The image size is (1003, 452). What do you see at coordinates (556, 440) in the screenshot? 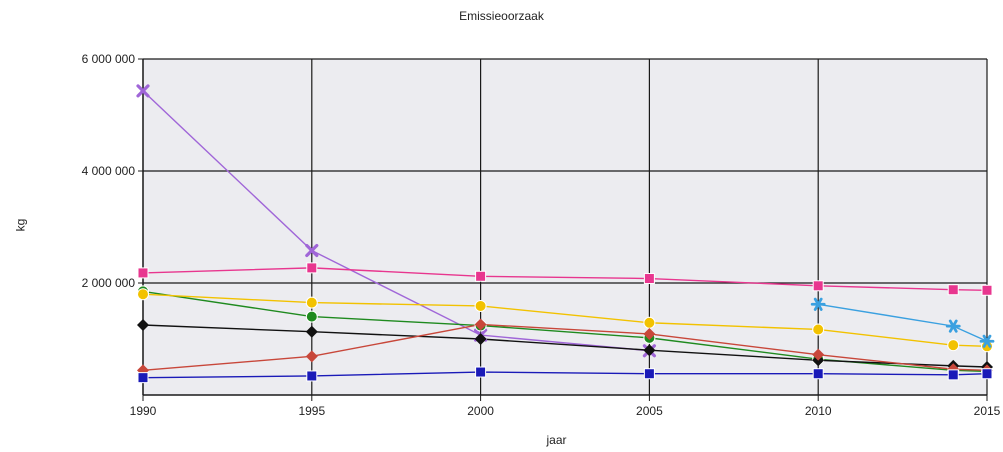
I see `x-axis-label: jaar` at bounding box center [556, 440].